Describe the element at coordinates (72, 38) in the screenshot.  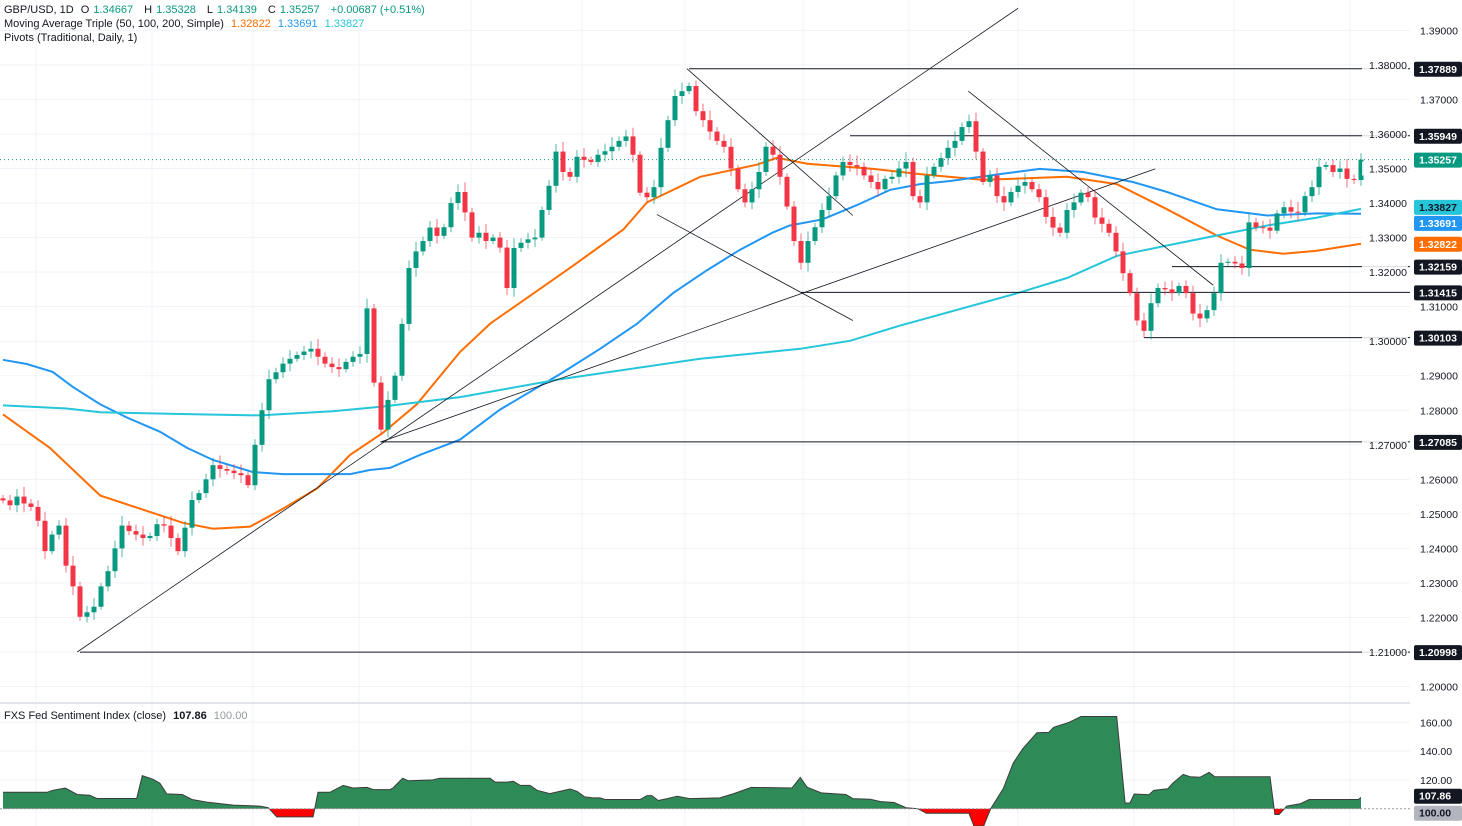
I see `pivots-legend: Pivots (Traditional, Daily, 1)` at that location.